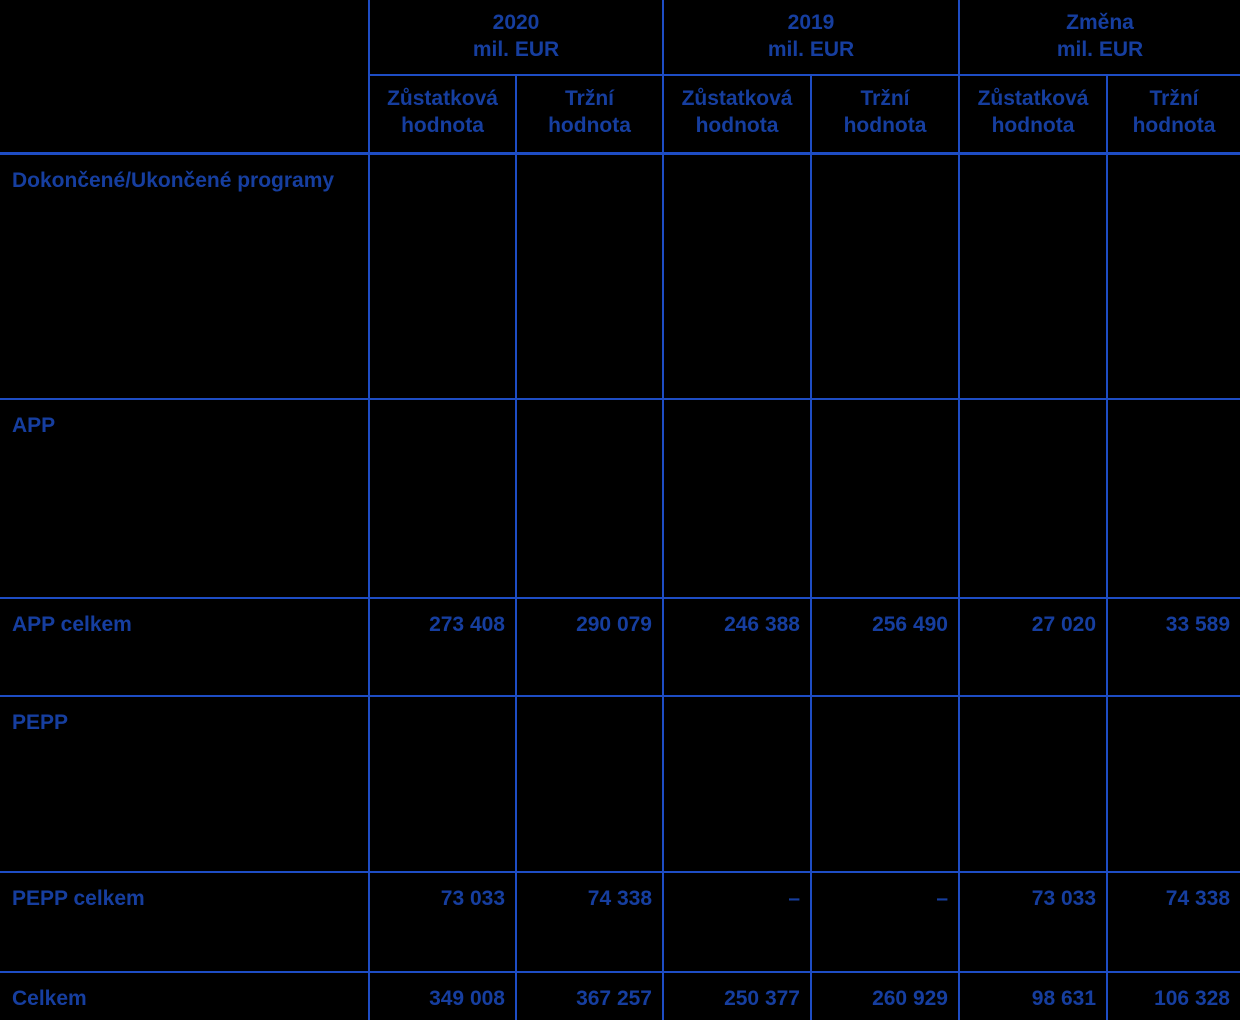 This screenshot has height=1020, width=1240. What do you see at coordinates (185, 38) in the screenshot?
I see `header-corner-spacer` at bounding box center [185, 38].